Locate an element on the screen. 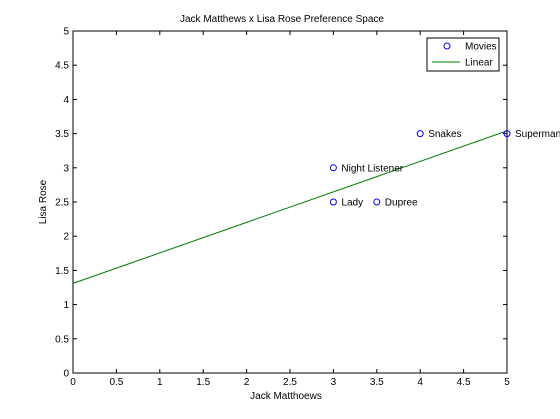  y-tick-label: 3.5 is located at coordinates (62, 134).